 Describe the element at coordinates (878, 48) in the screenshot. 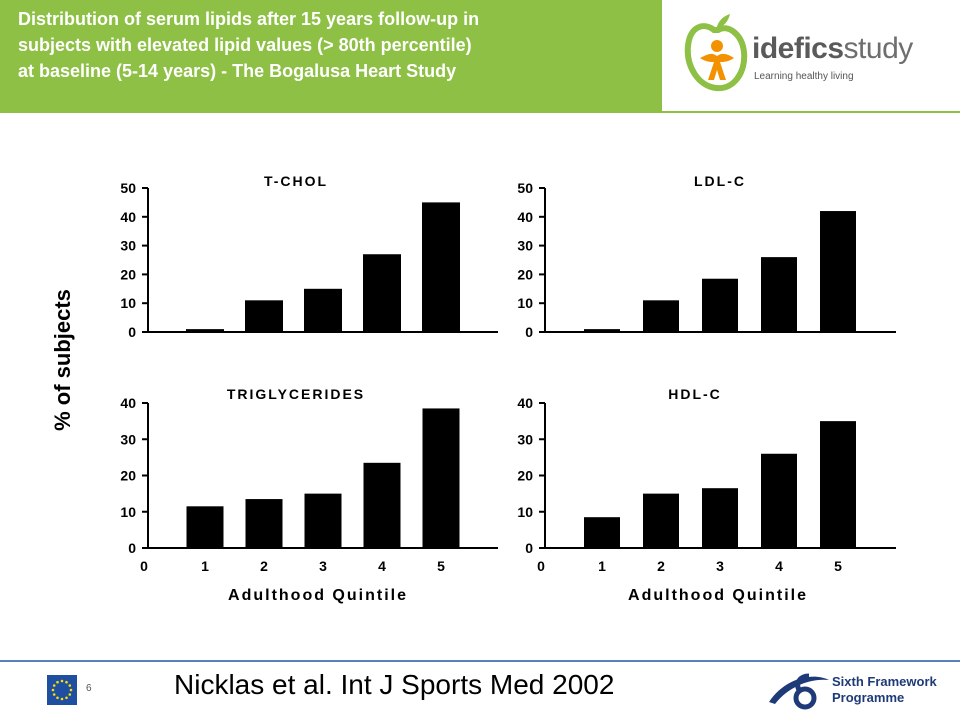

I see `logo-brand-light: study` at that location.